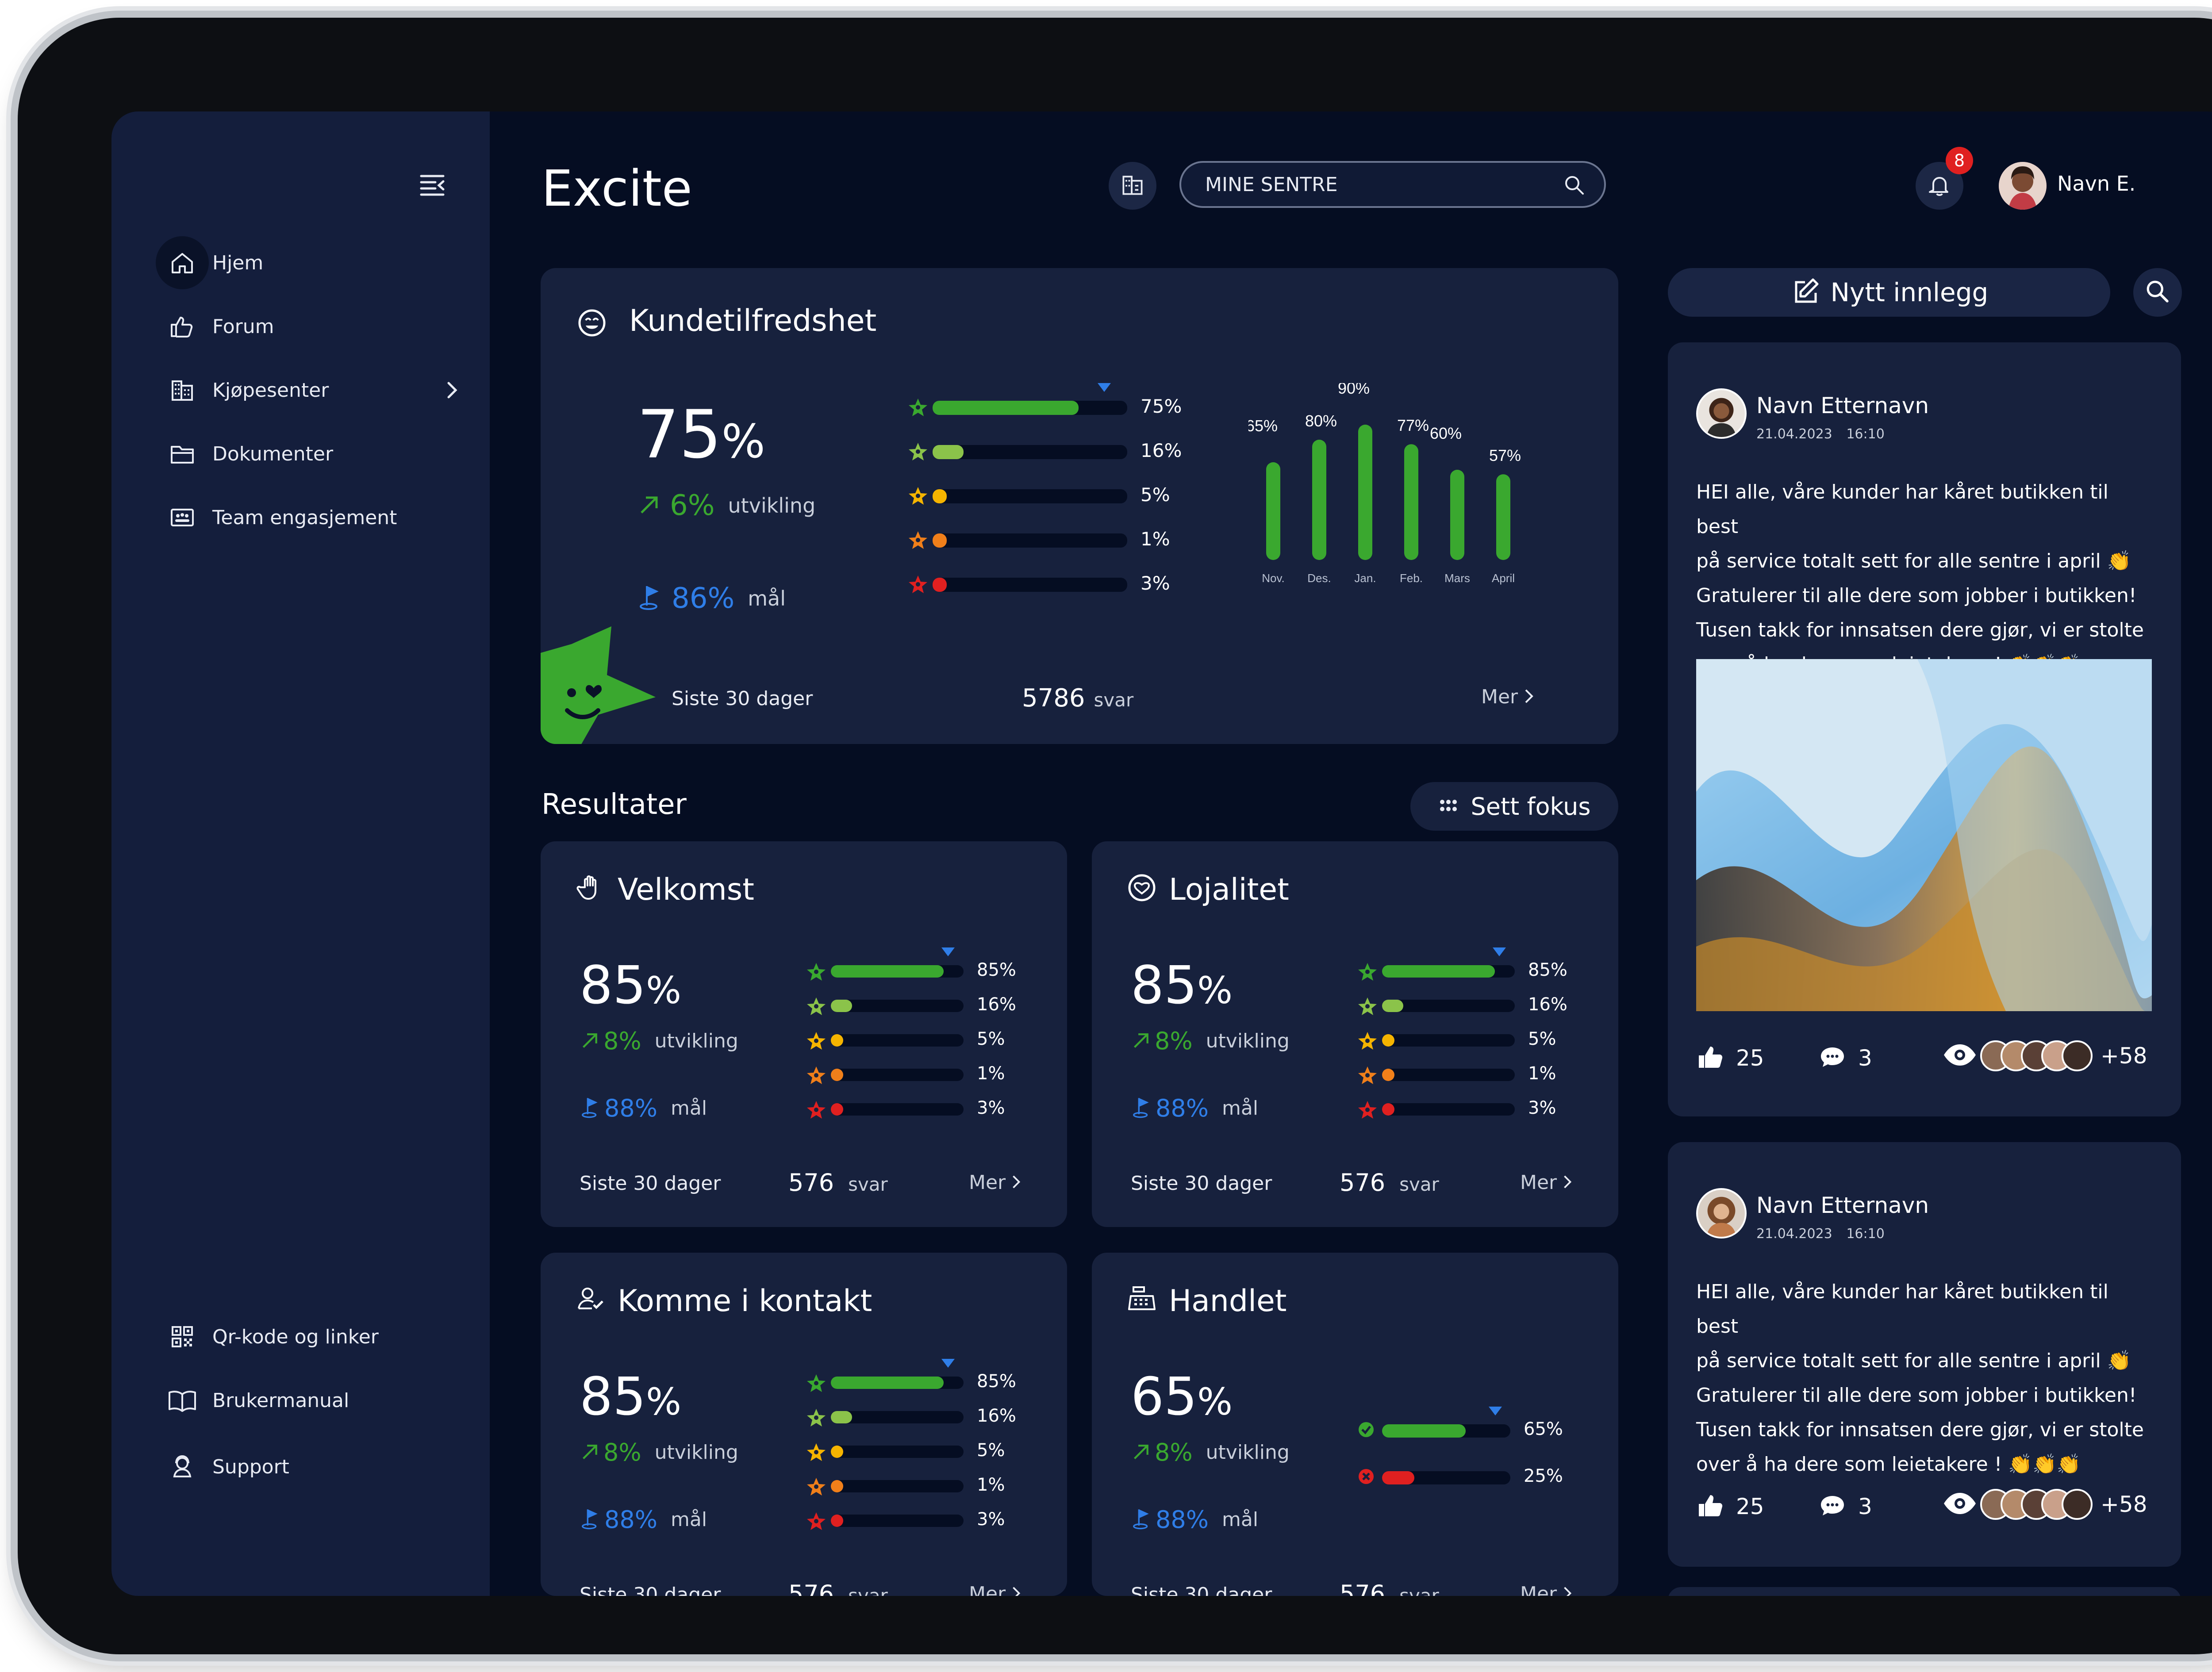  Describe the element at coordinates (1924, 835) in the screenshot. I see `post-image` at that location.